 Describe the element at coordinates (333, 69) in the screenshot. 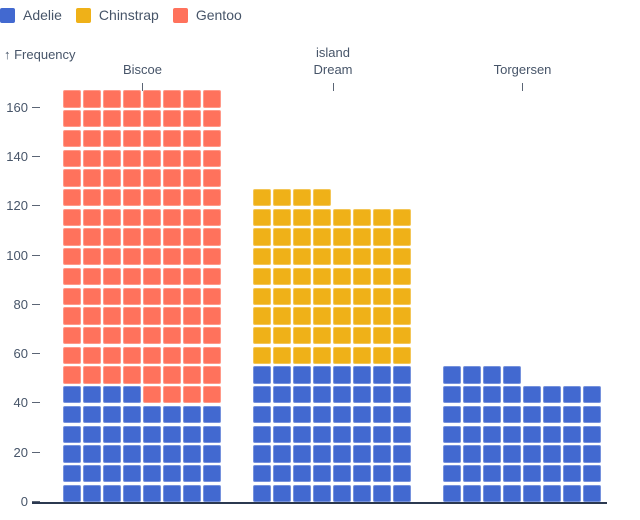

I see `facet-label-dream: Dream` at that location.